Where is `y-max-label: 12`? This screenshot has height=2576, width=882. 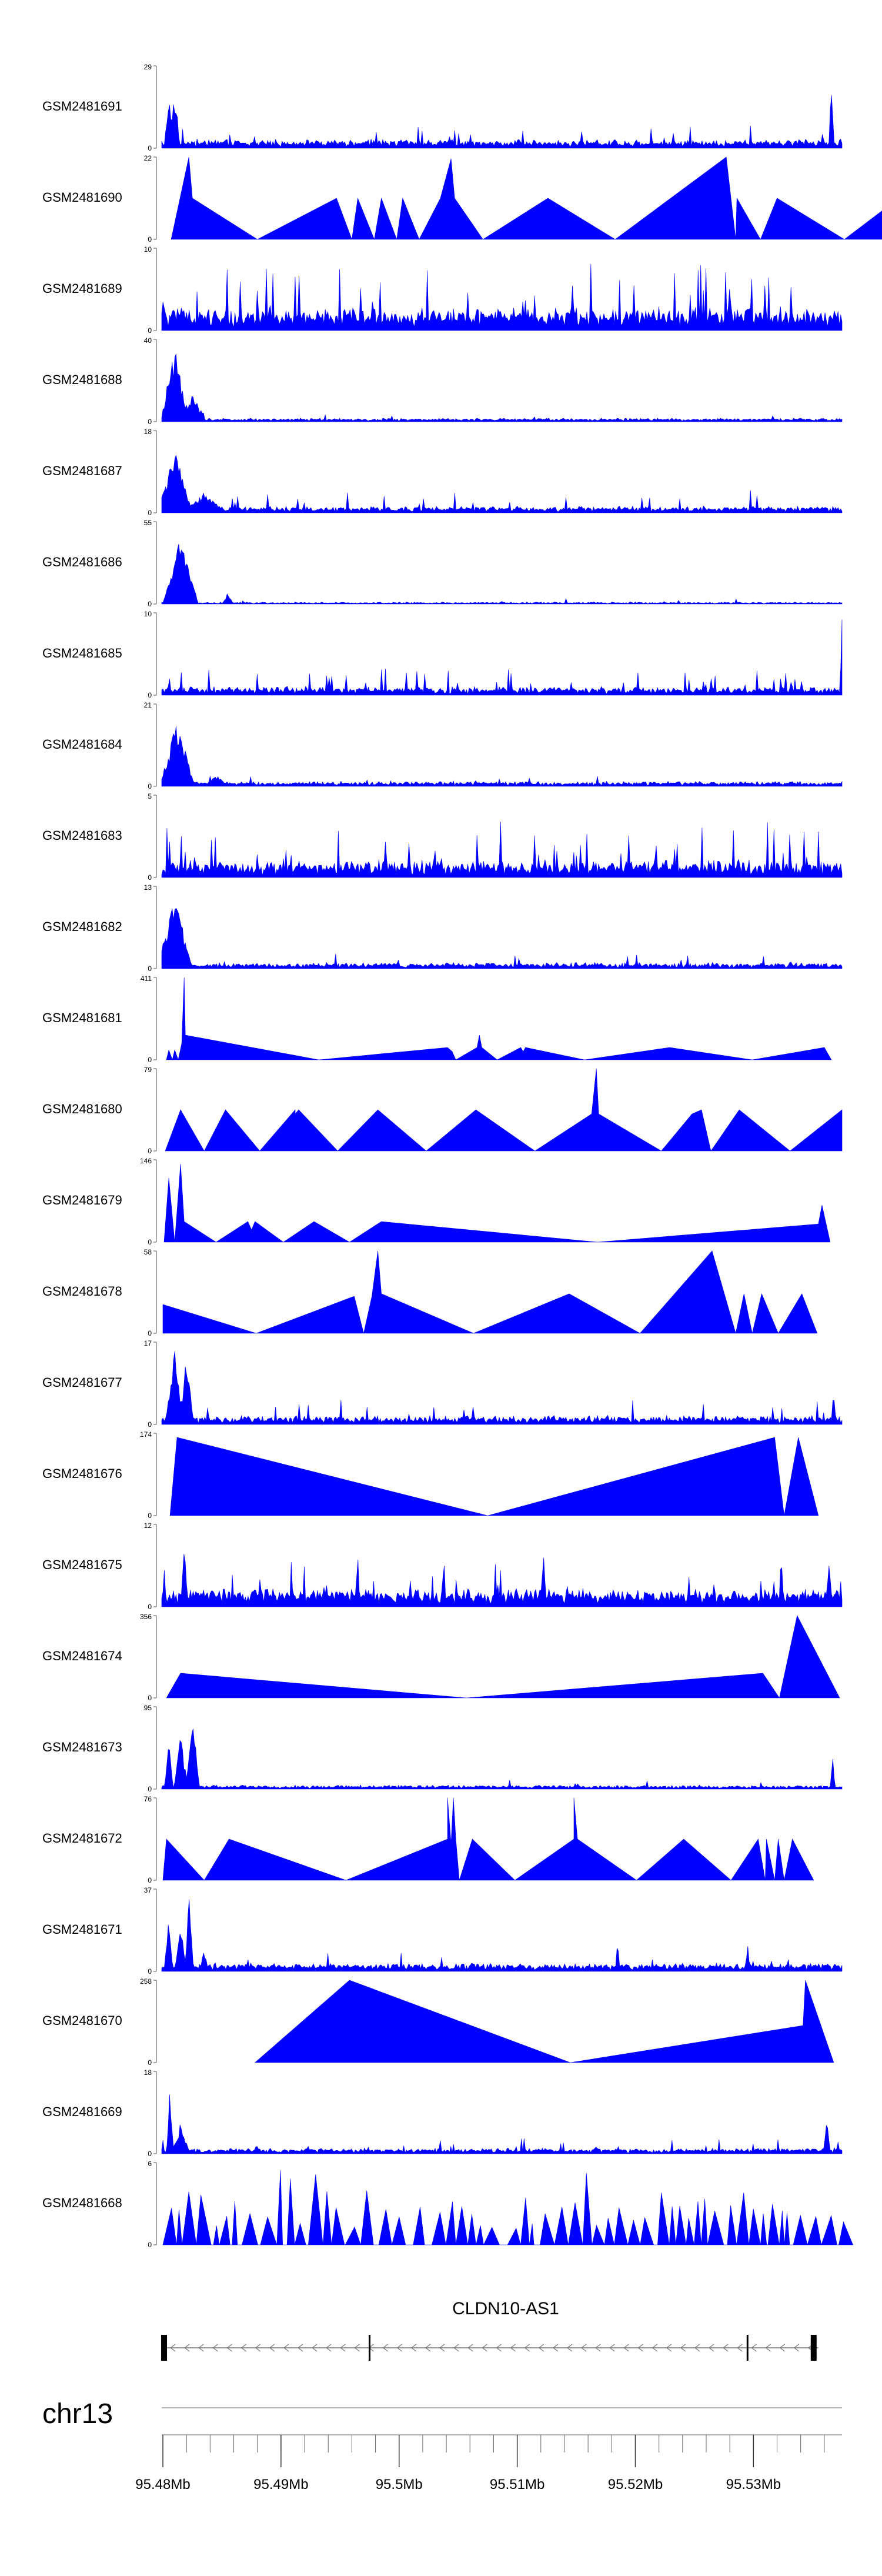 y-max-label: 12 is located at coordinates (148, 1525).